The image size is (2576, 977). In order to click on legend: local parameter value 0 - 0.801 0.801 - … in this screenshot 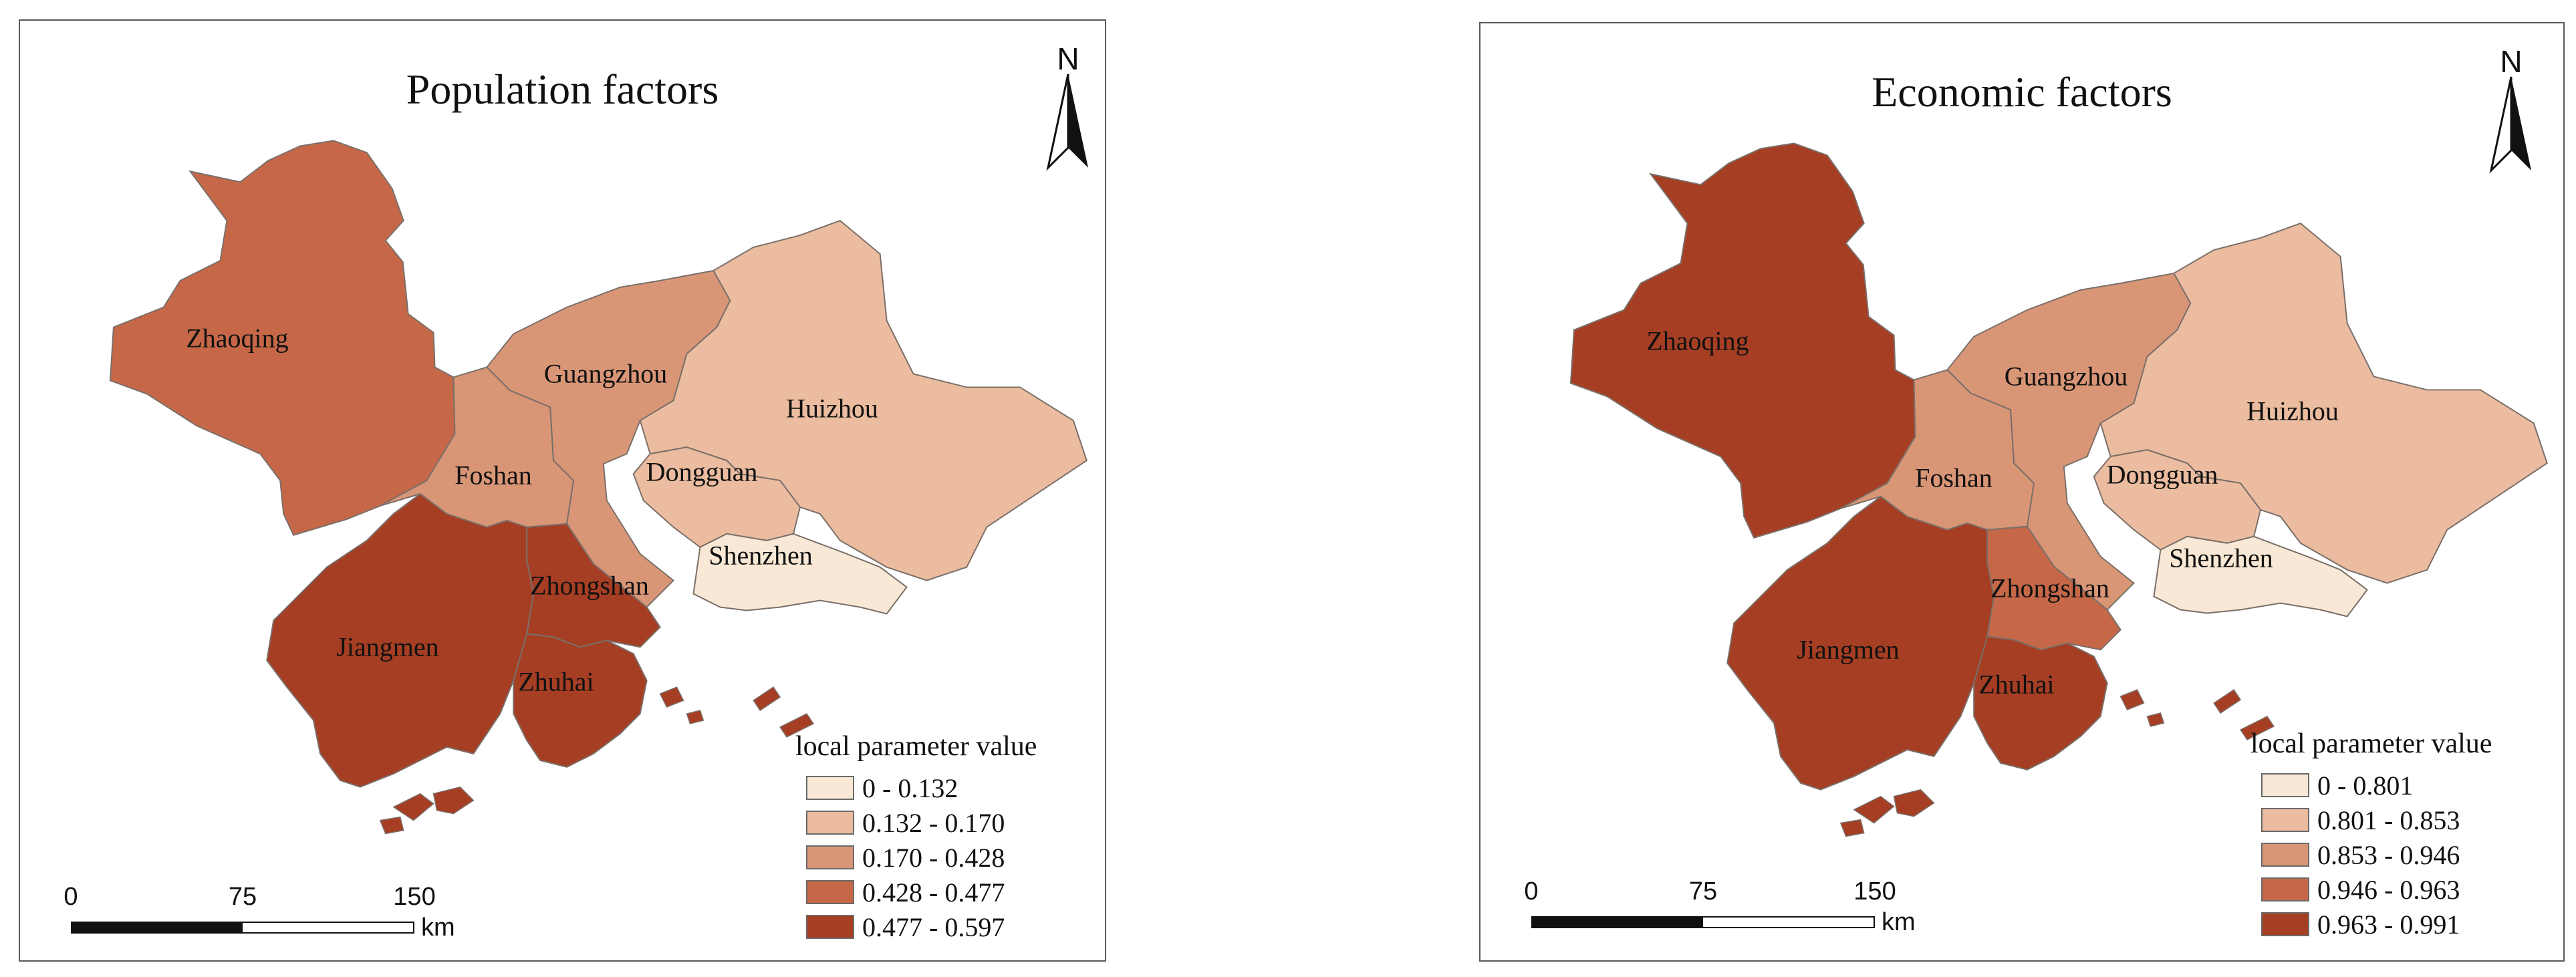, I will do `click(2407, 835)`.